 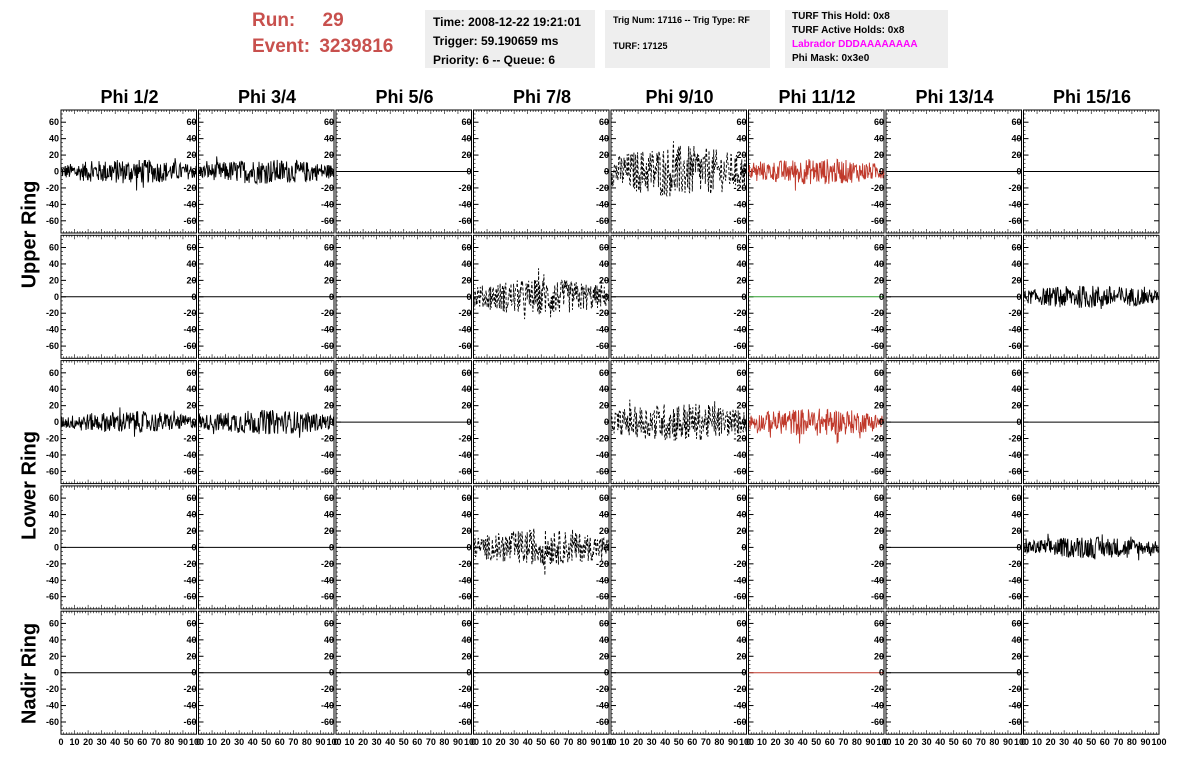 I want to click on panel-frame, so click(x=542, y=422).